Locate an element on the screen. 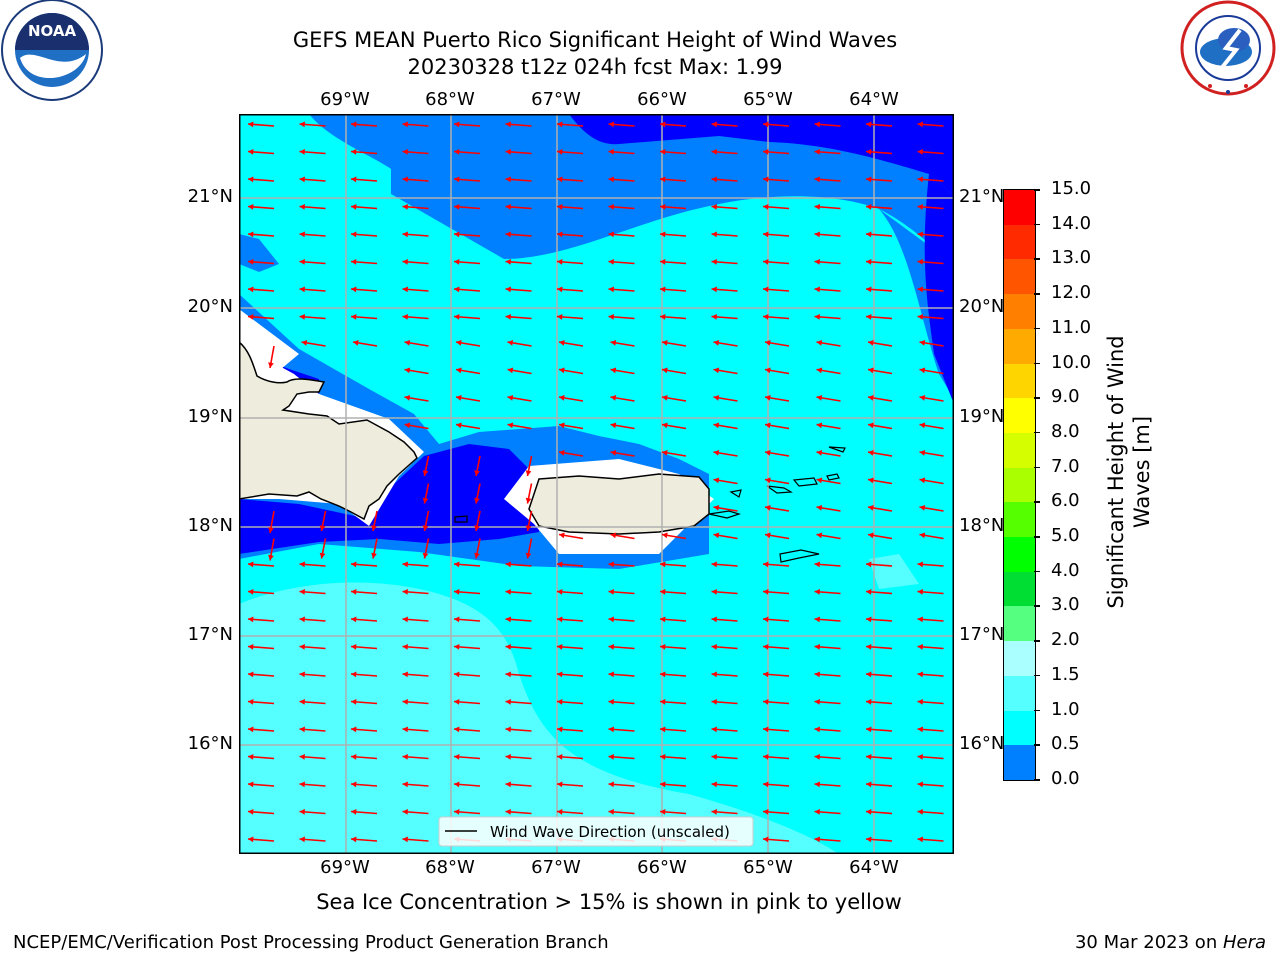  lat-label-right-18n: 18°N is located at coordinates (982, 525).